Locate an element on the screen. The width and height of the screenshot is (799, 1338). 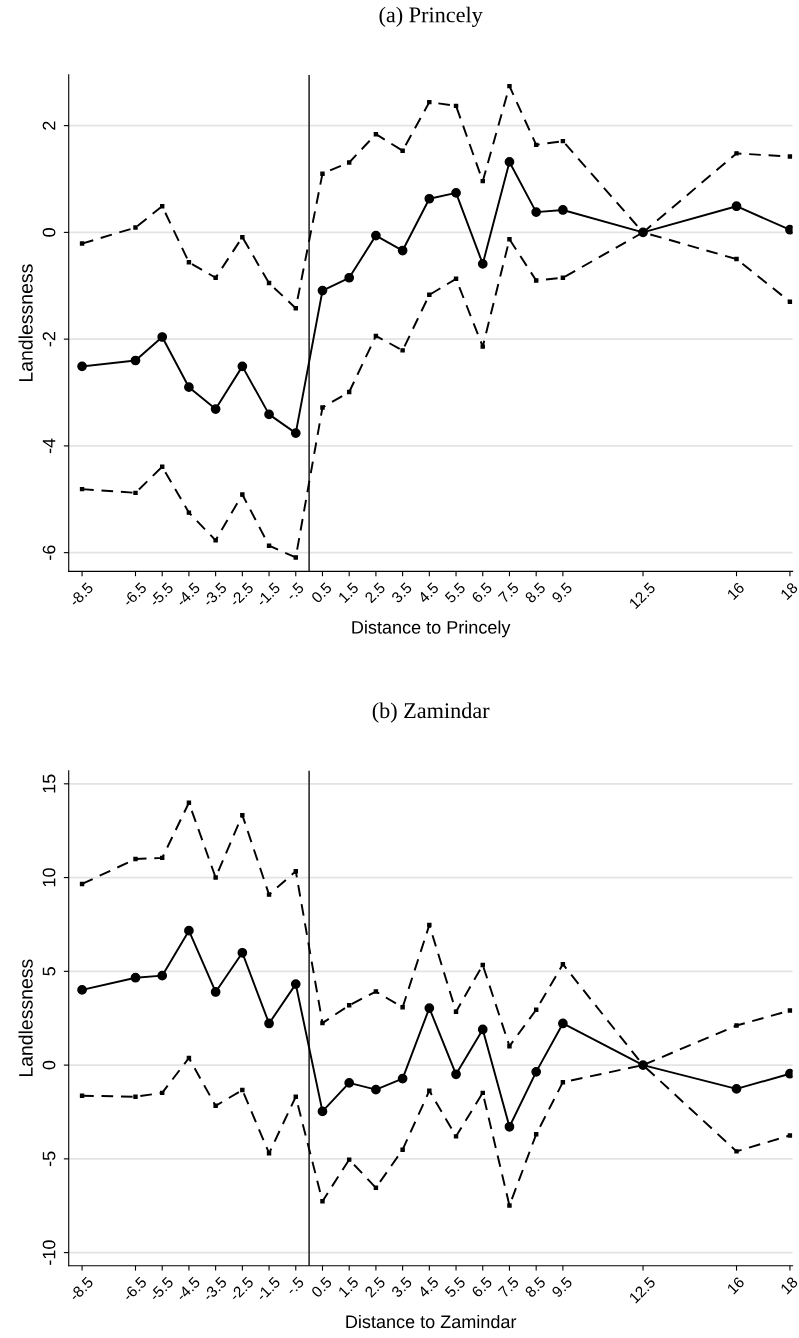
y-tick-label: 5 is located at coordinates (49, 971).